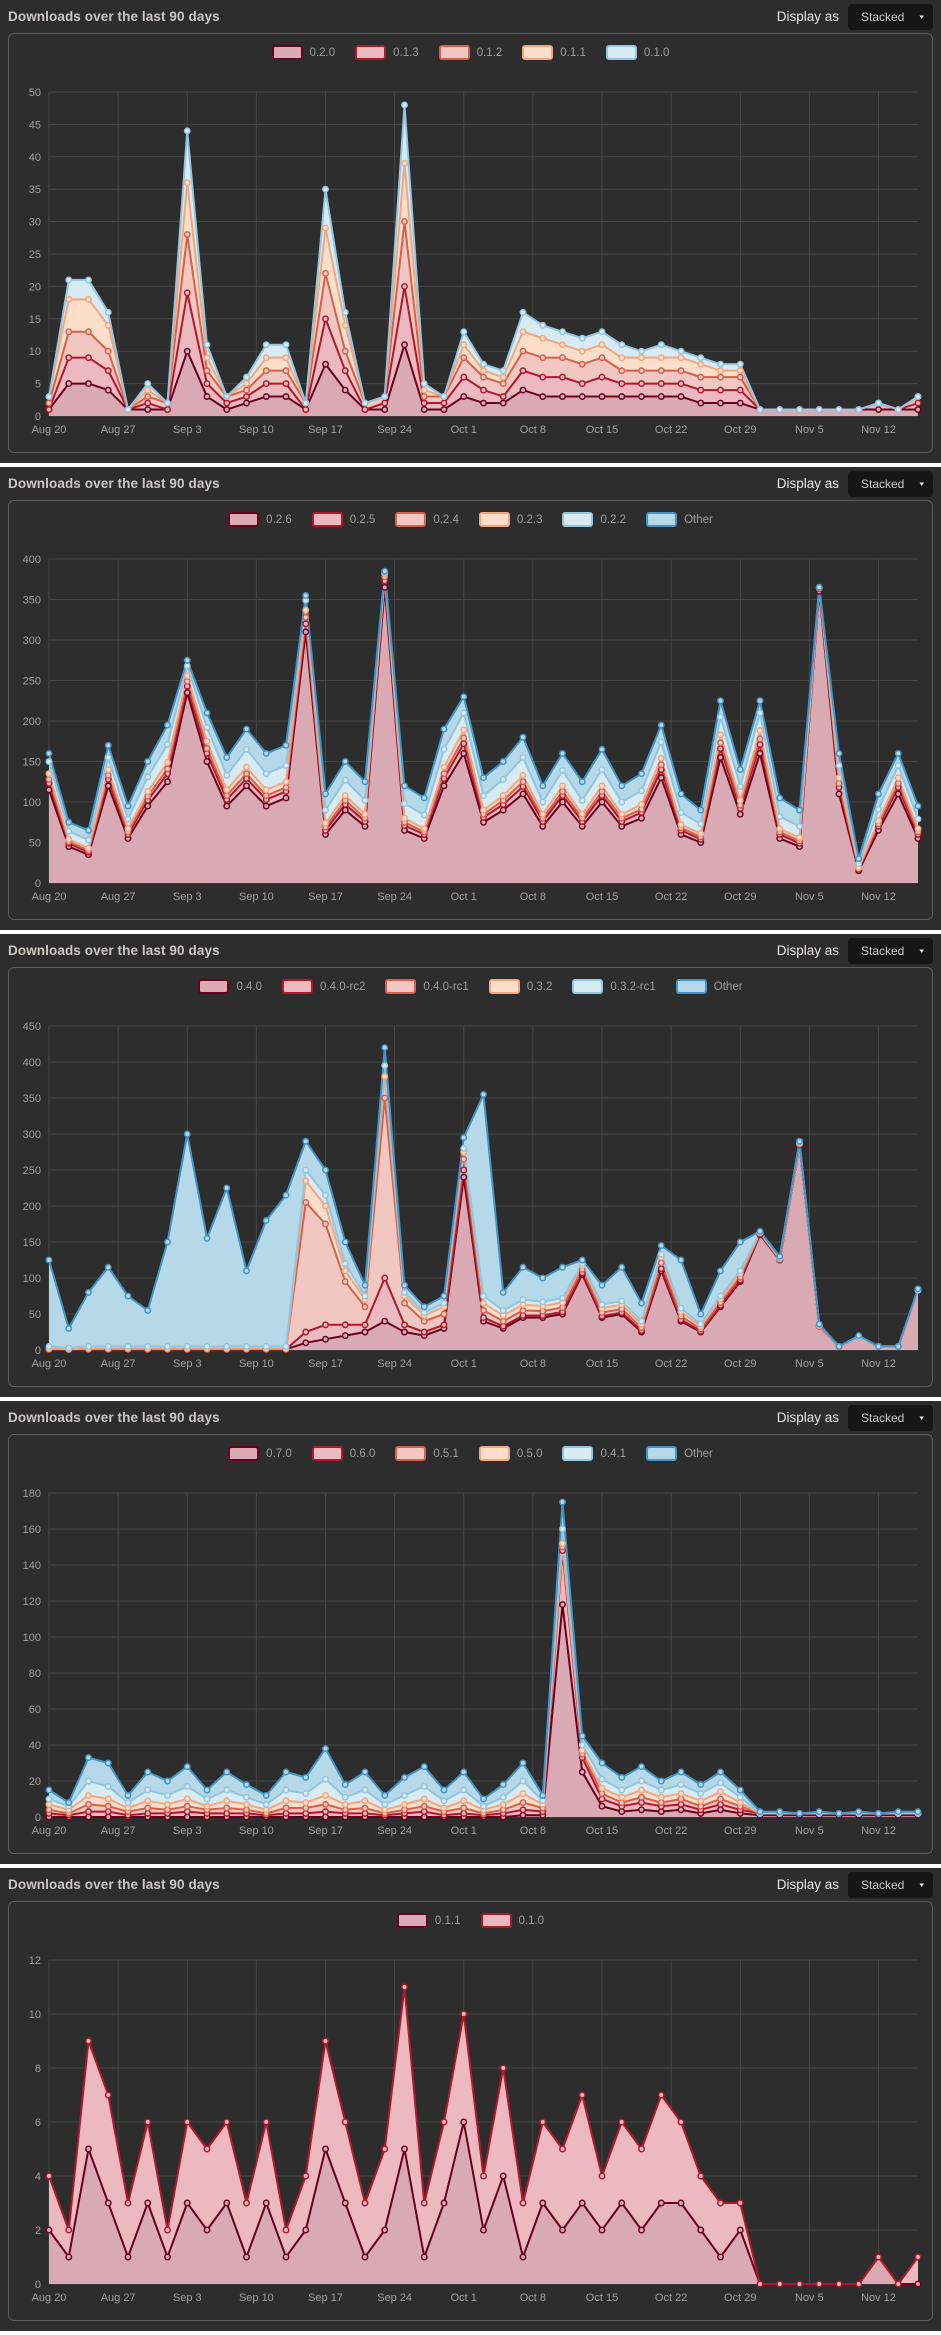 Image resolution: width=941 pixels, height=2335 pixels. What do you see at coordinates (679, 519) in the screenshot?
I see `legend-item: Other` at bounding box center [679, 519].